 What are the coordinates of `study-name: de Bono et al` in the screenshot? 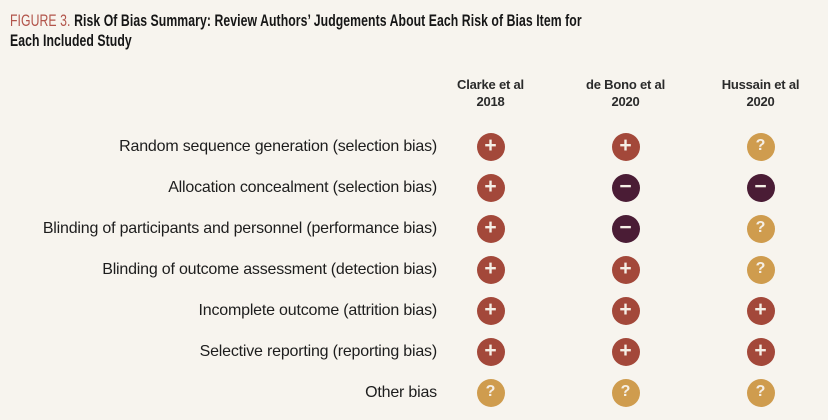 It's located at (625, 84).